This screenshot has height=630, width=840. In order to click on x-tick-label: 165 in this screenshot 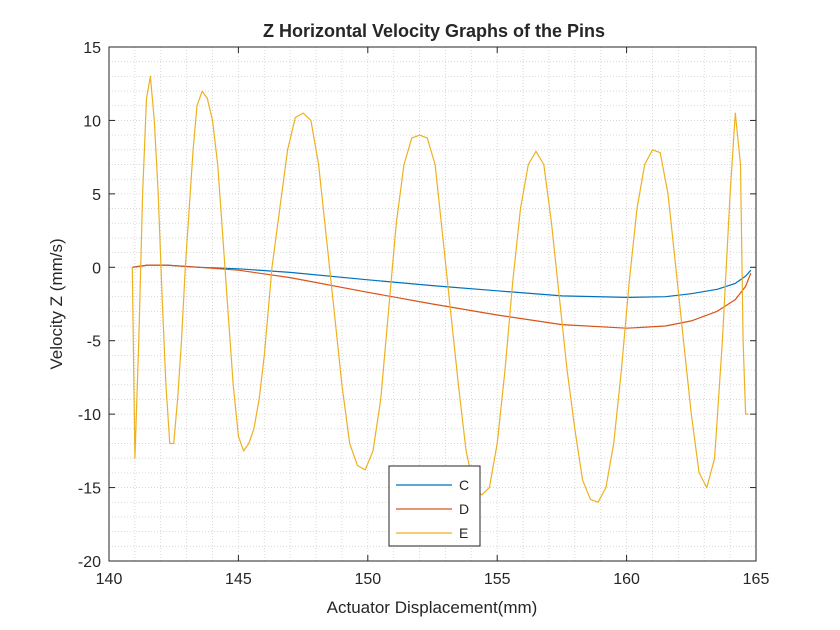, I will do `click(756, 579)`.